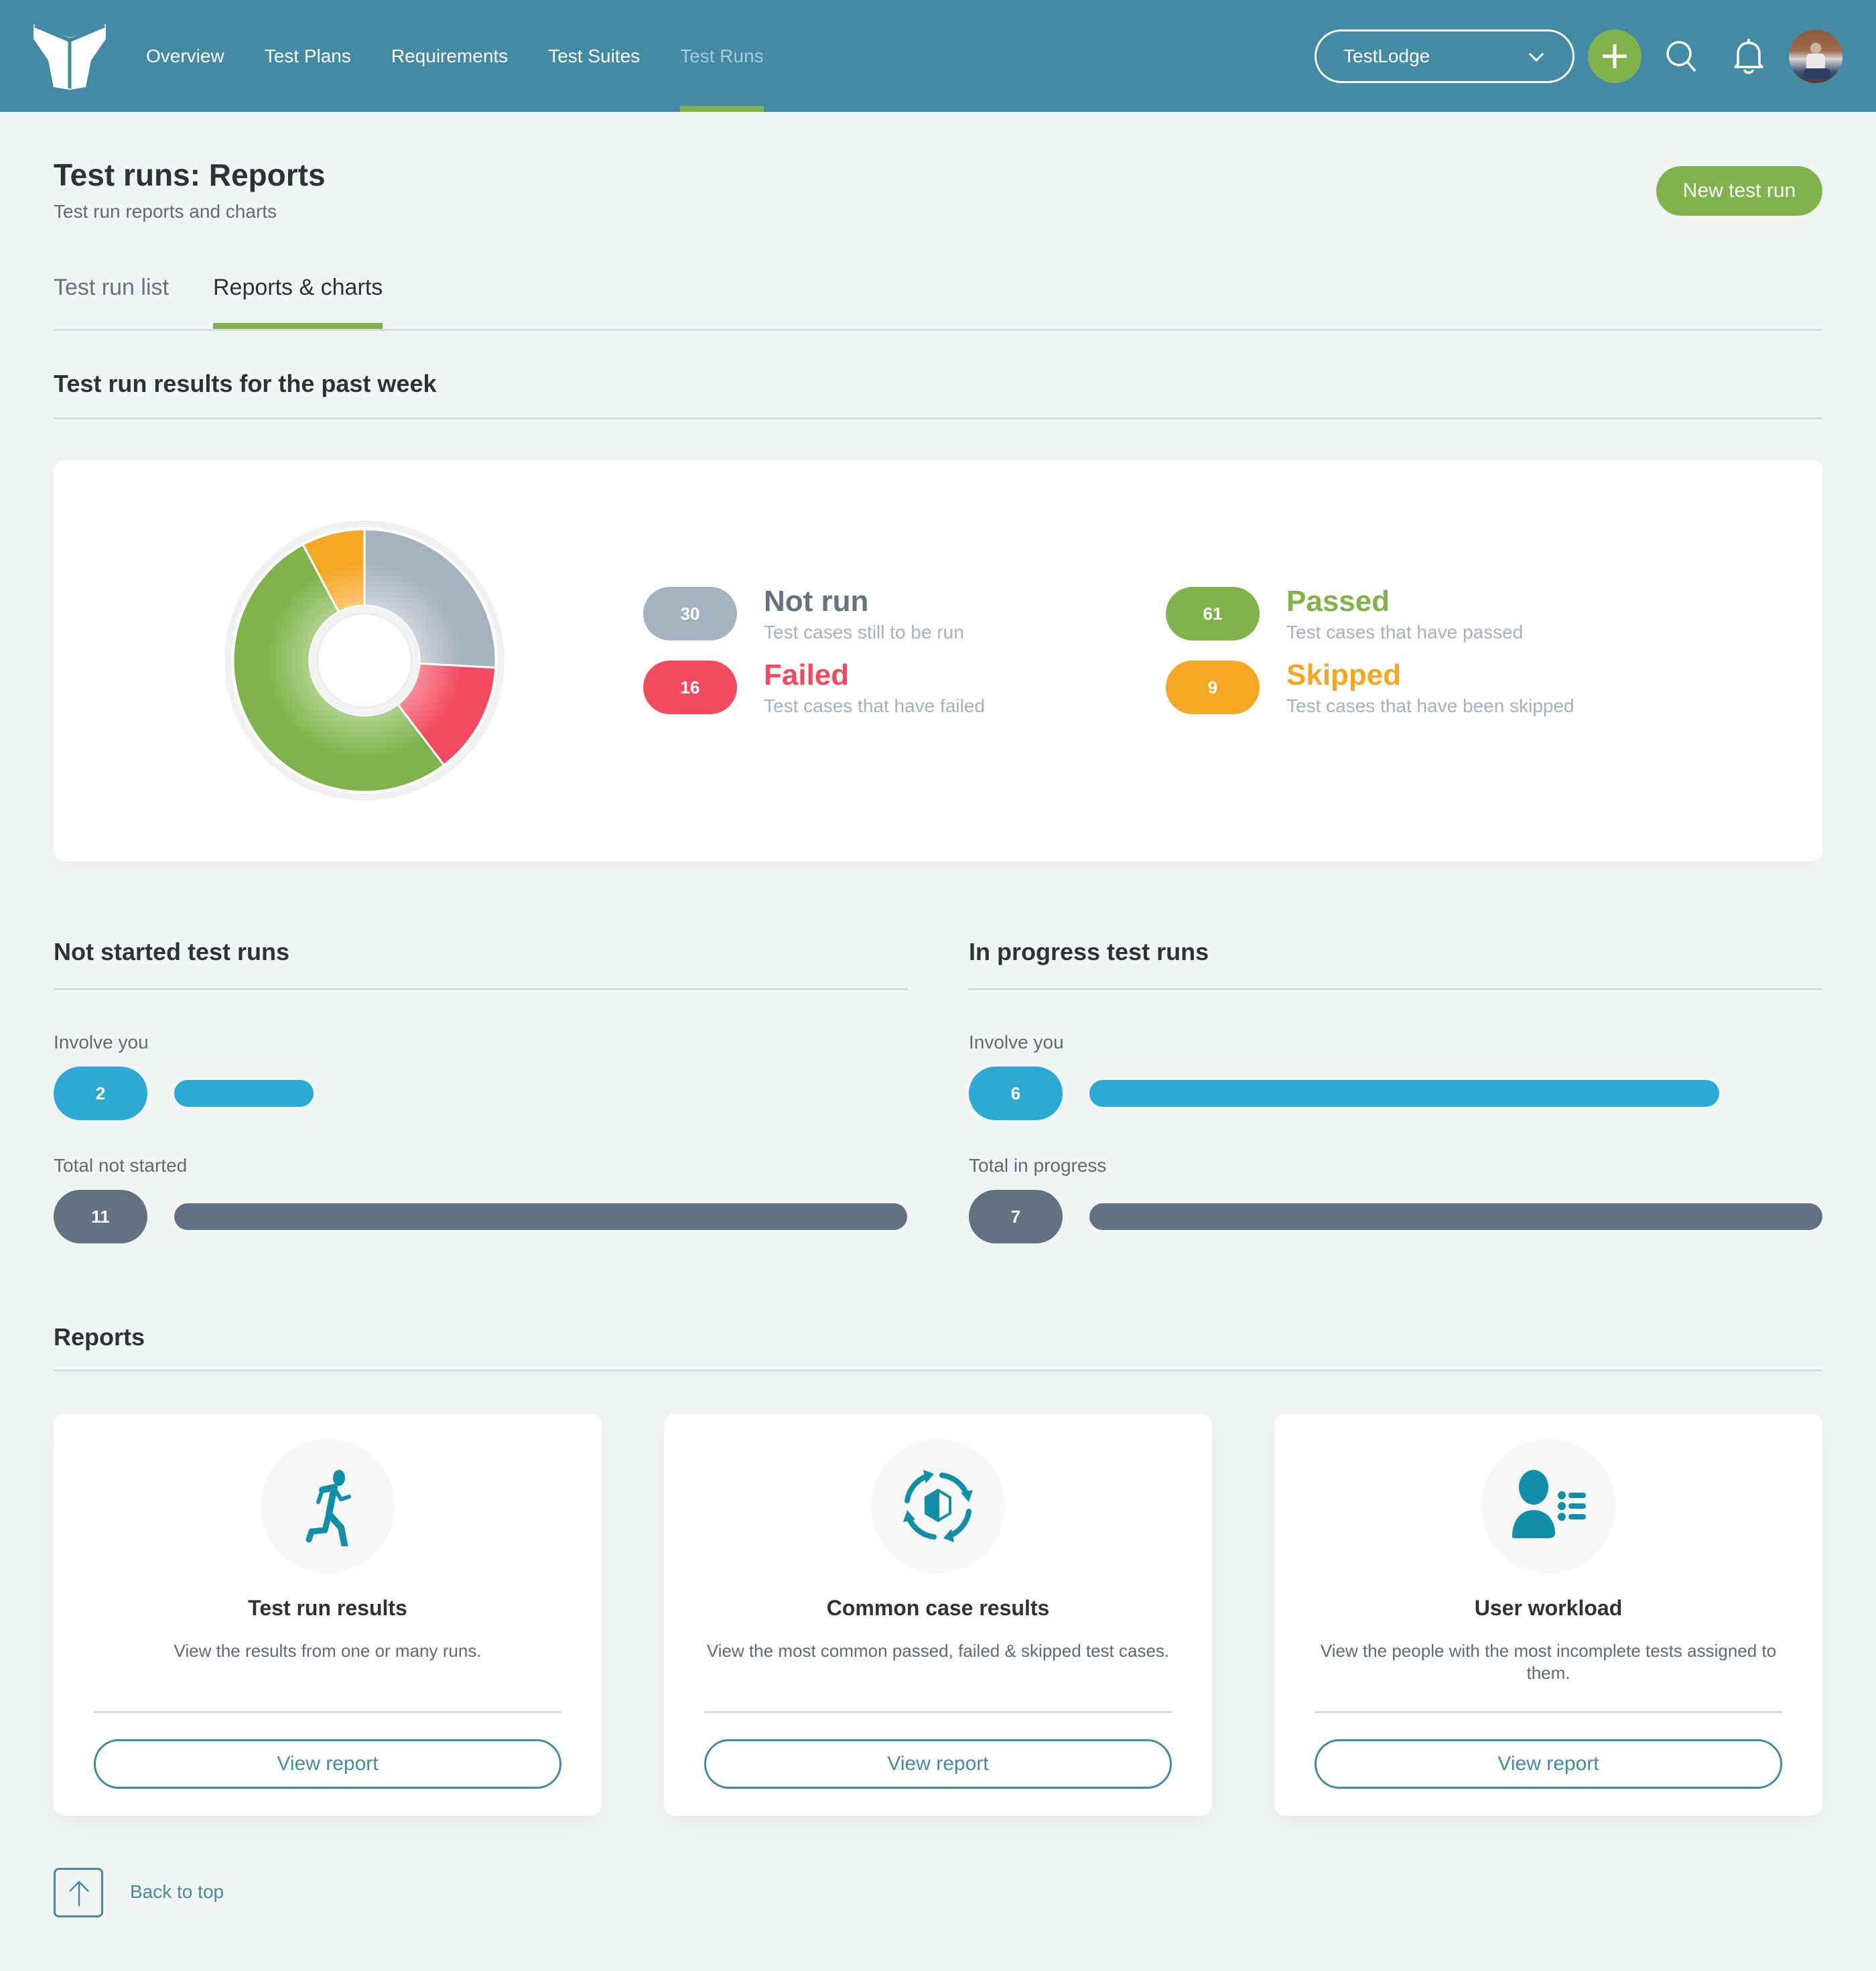 The image size is (1876, 1971). What do you see at coordinates (595, 56) in the screenshot?
I see `nav-test-suites: Test Suites` at bounding box center [595, 56].